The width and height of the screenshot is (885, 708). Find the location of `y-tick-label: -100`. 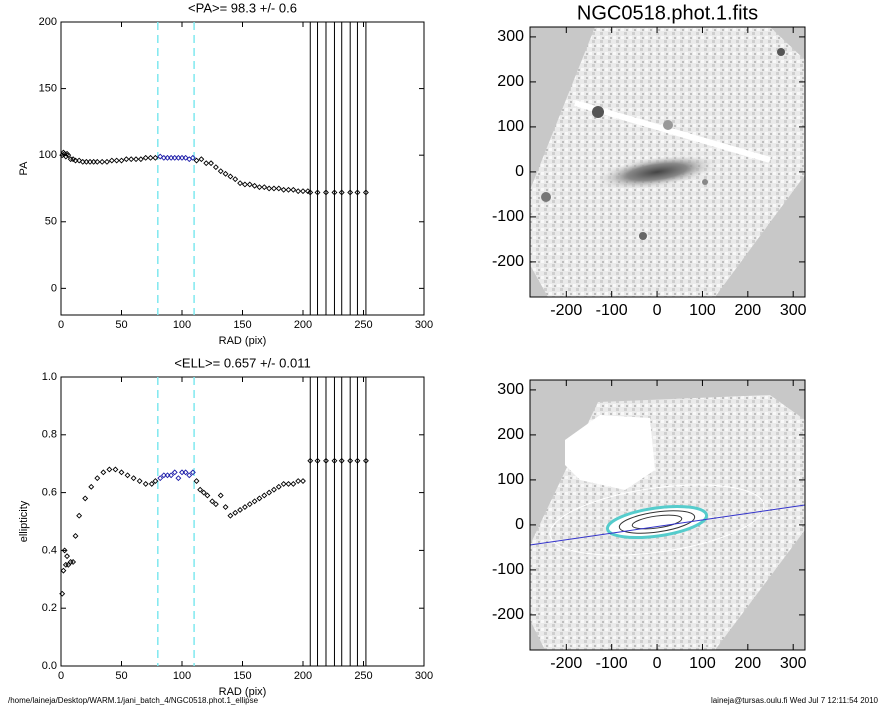

y-tick-label: -100 is located at coordinates (508, 569).